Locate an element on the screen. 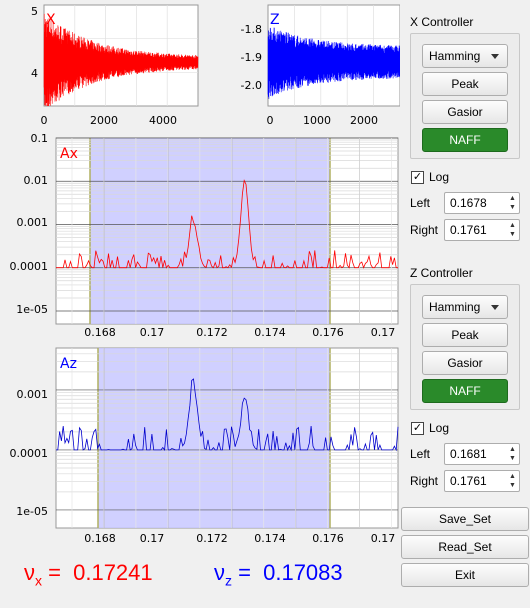 The image size is (530, 608). x-signal-trace is located at coordinates (121, 60).